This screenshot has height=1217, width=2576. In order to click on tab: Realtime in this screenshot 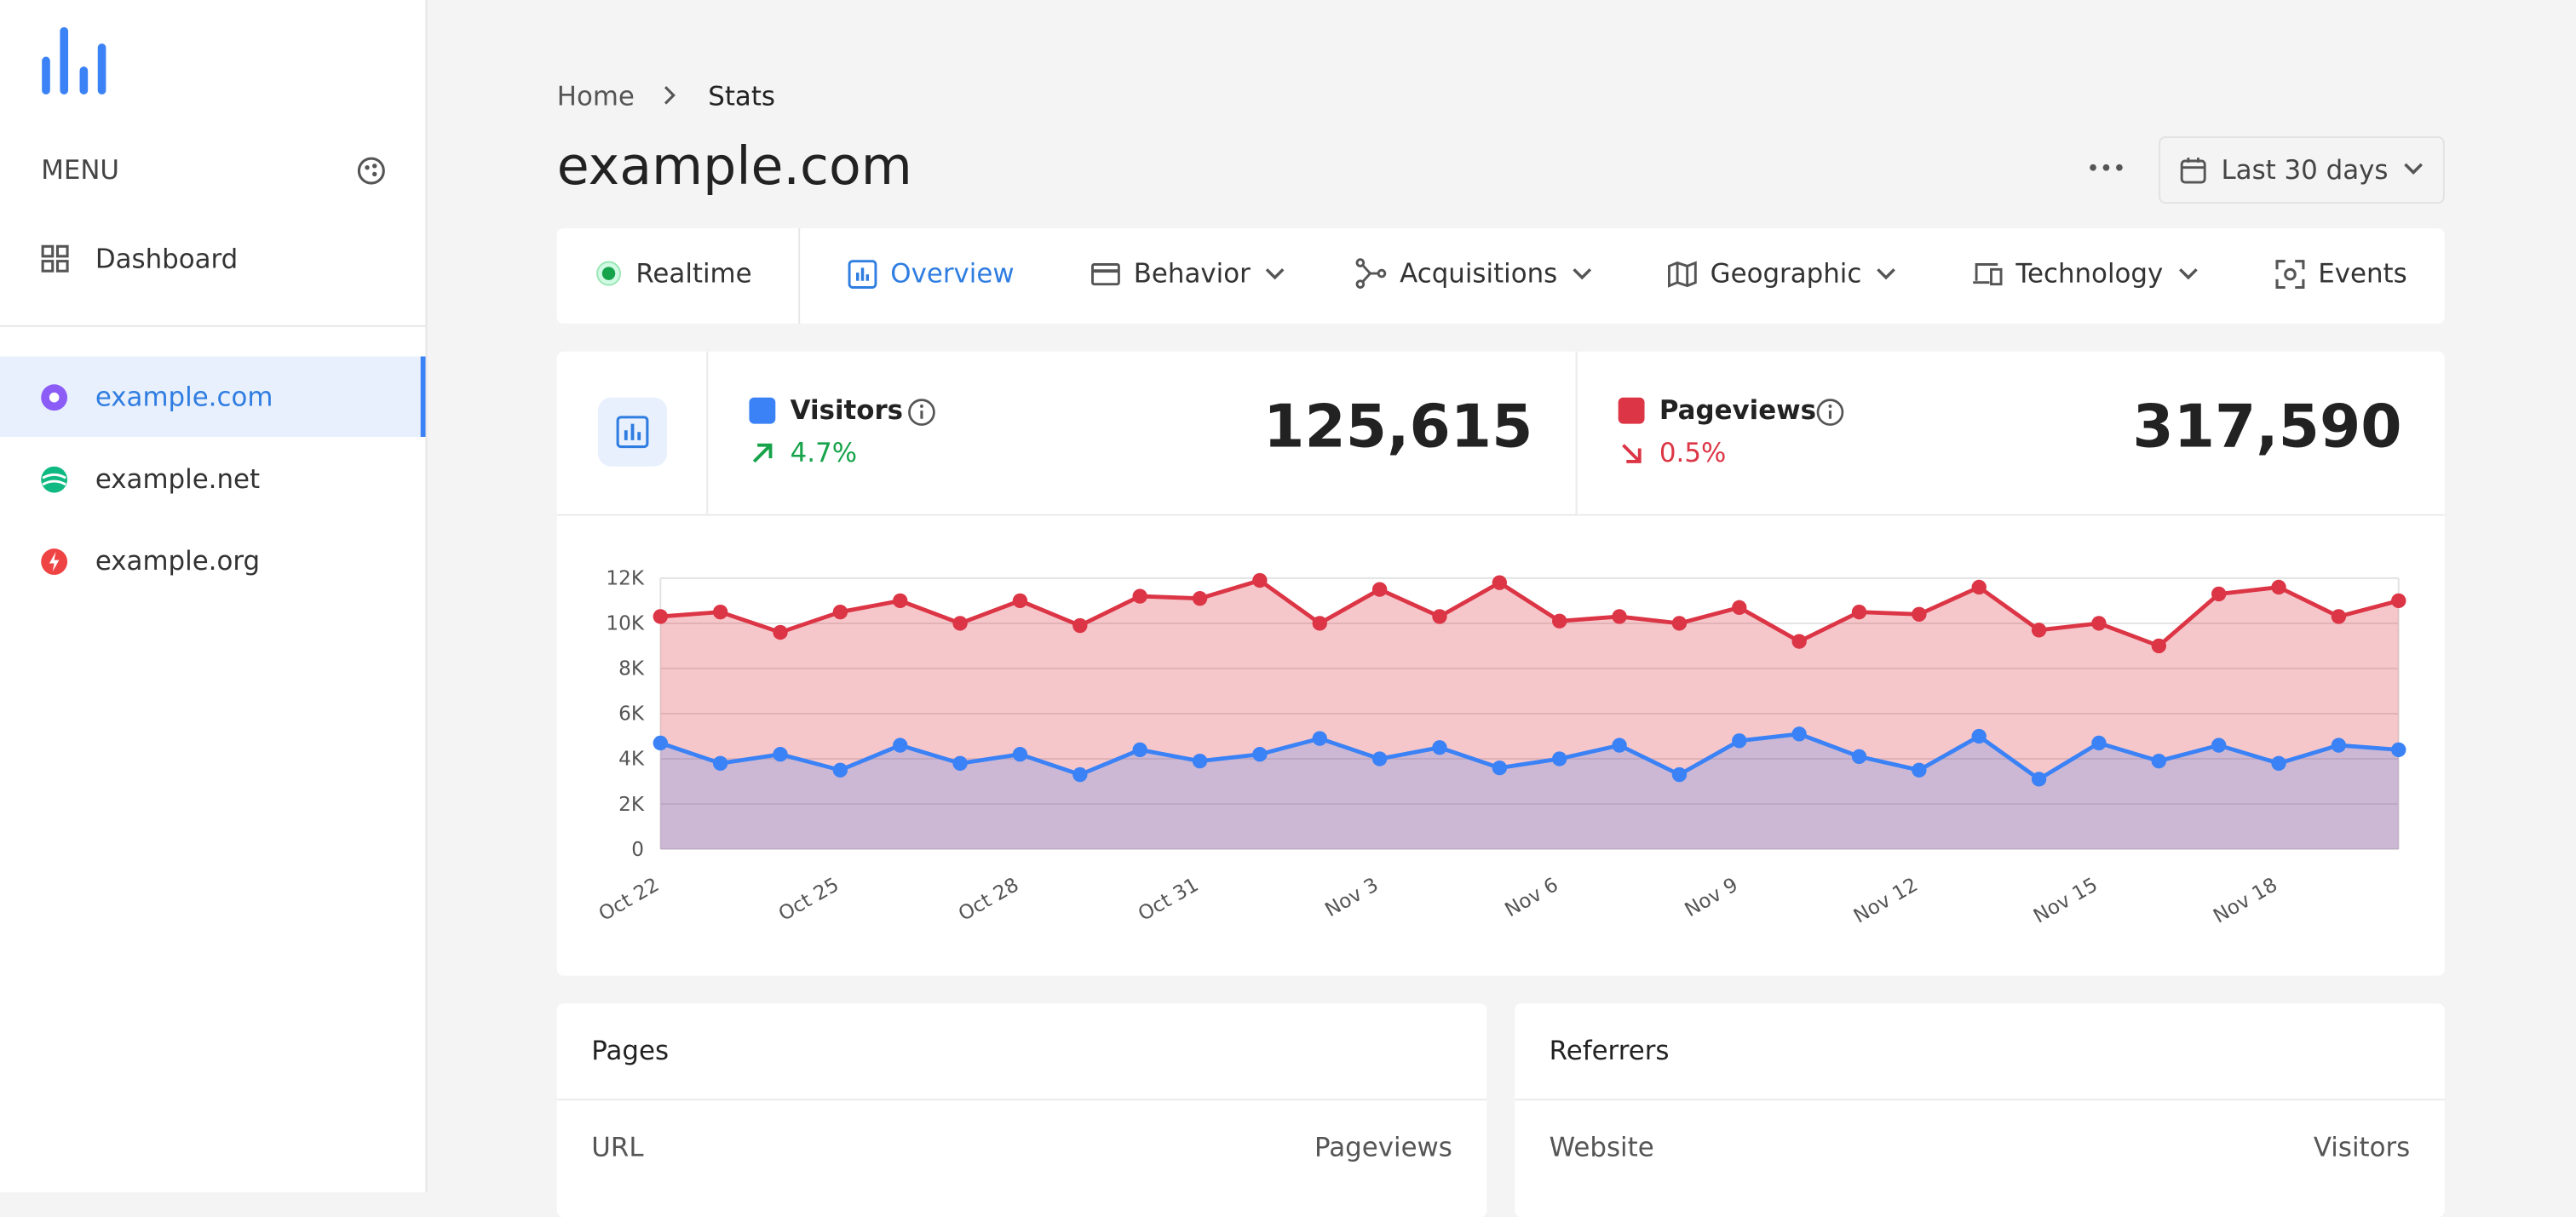, I will do `click(673, 273)`.